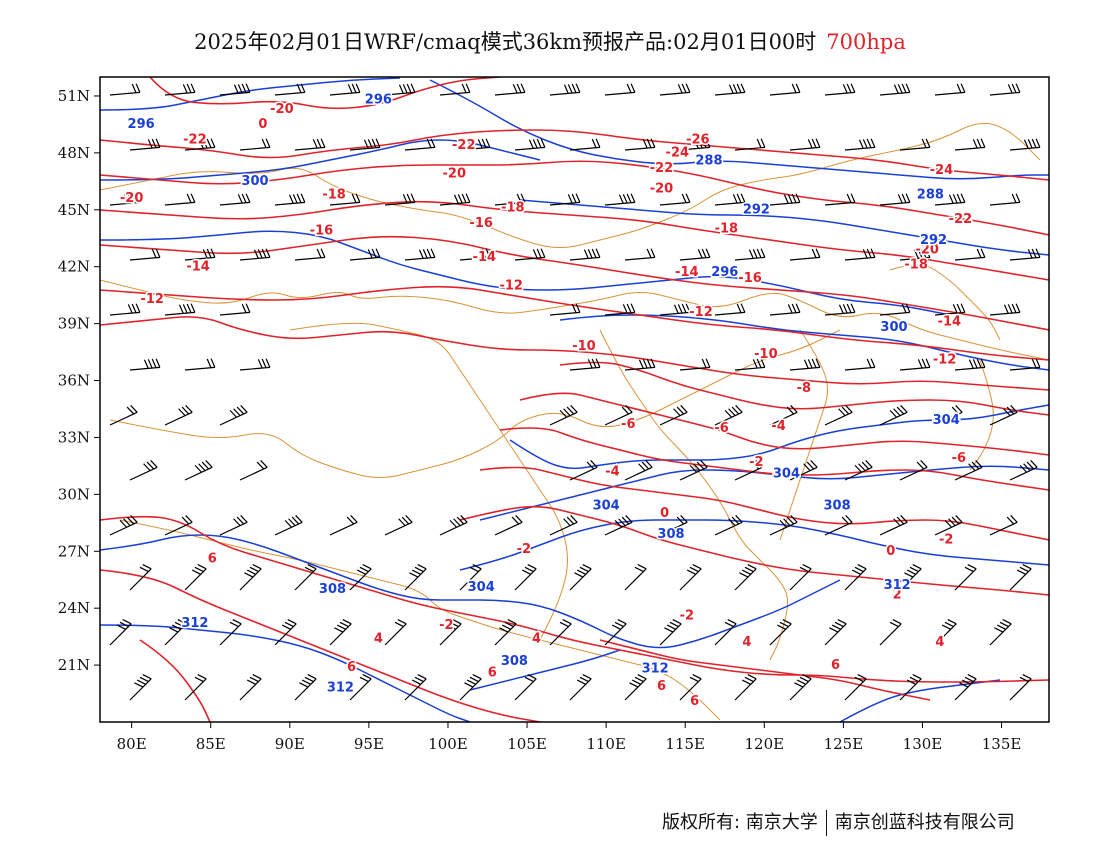  I want to click on temperature-label: -4, so click(778, 426).